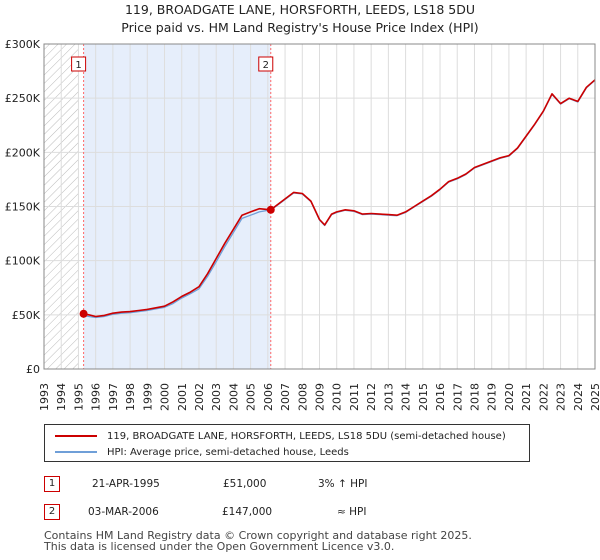  I want to click on x-tick-label: 2009, so click(320, 397).